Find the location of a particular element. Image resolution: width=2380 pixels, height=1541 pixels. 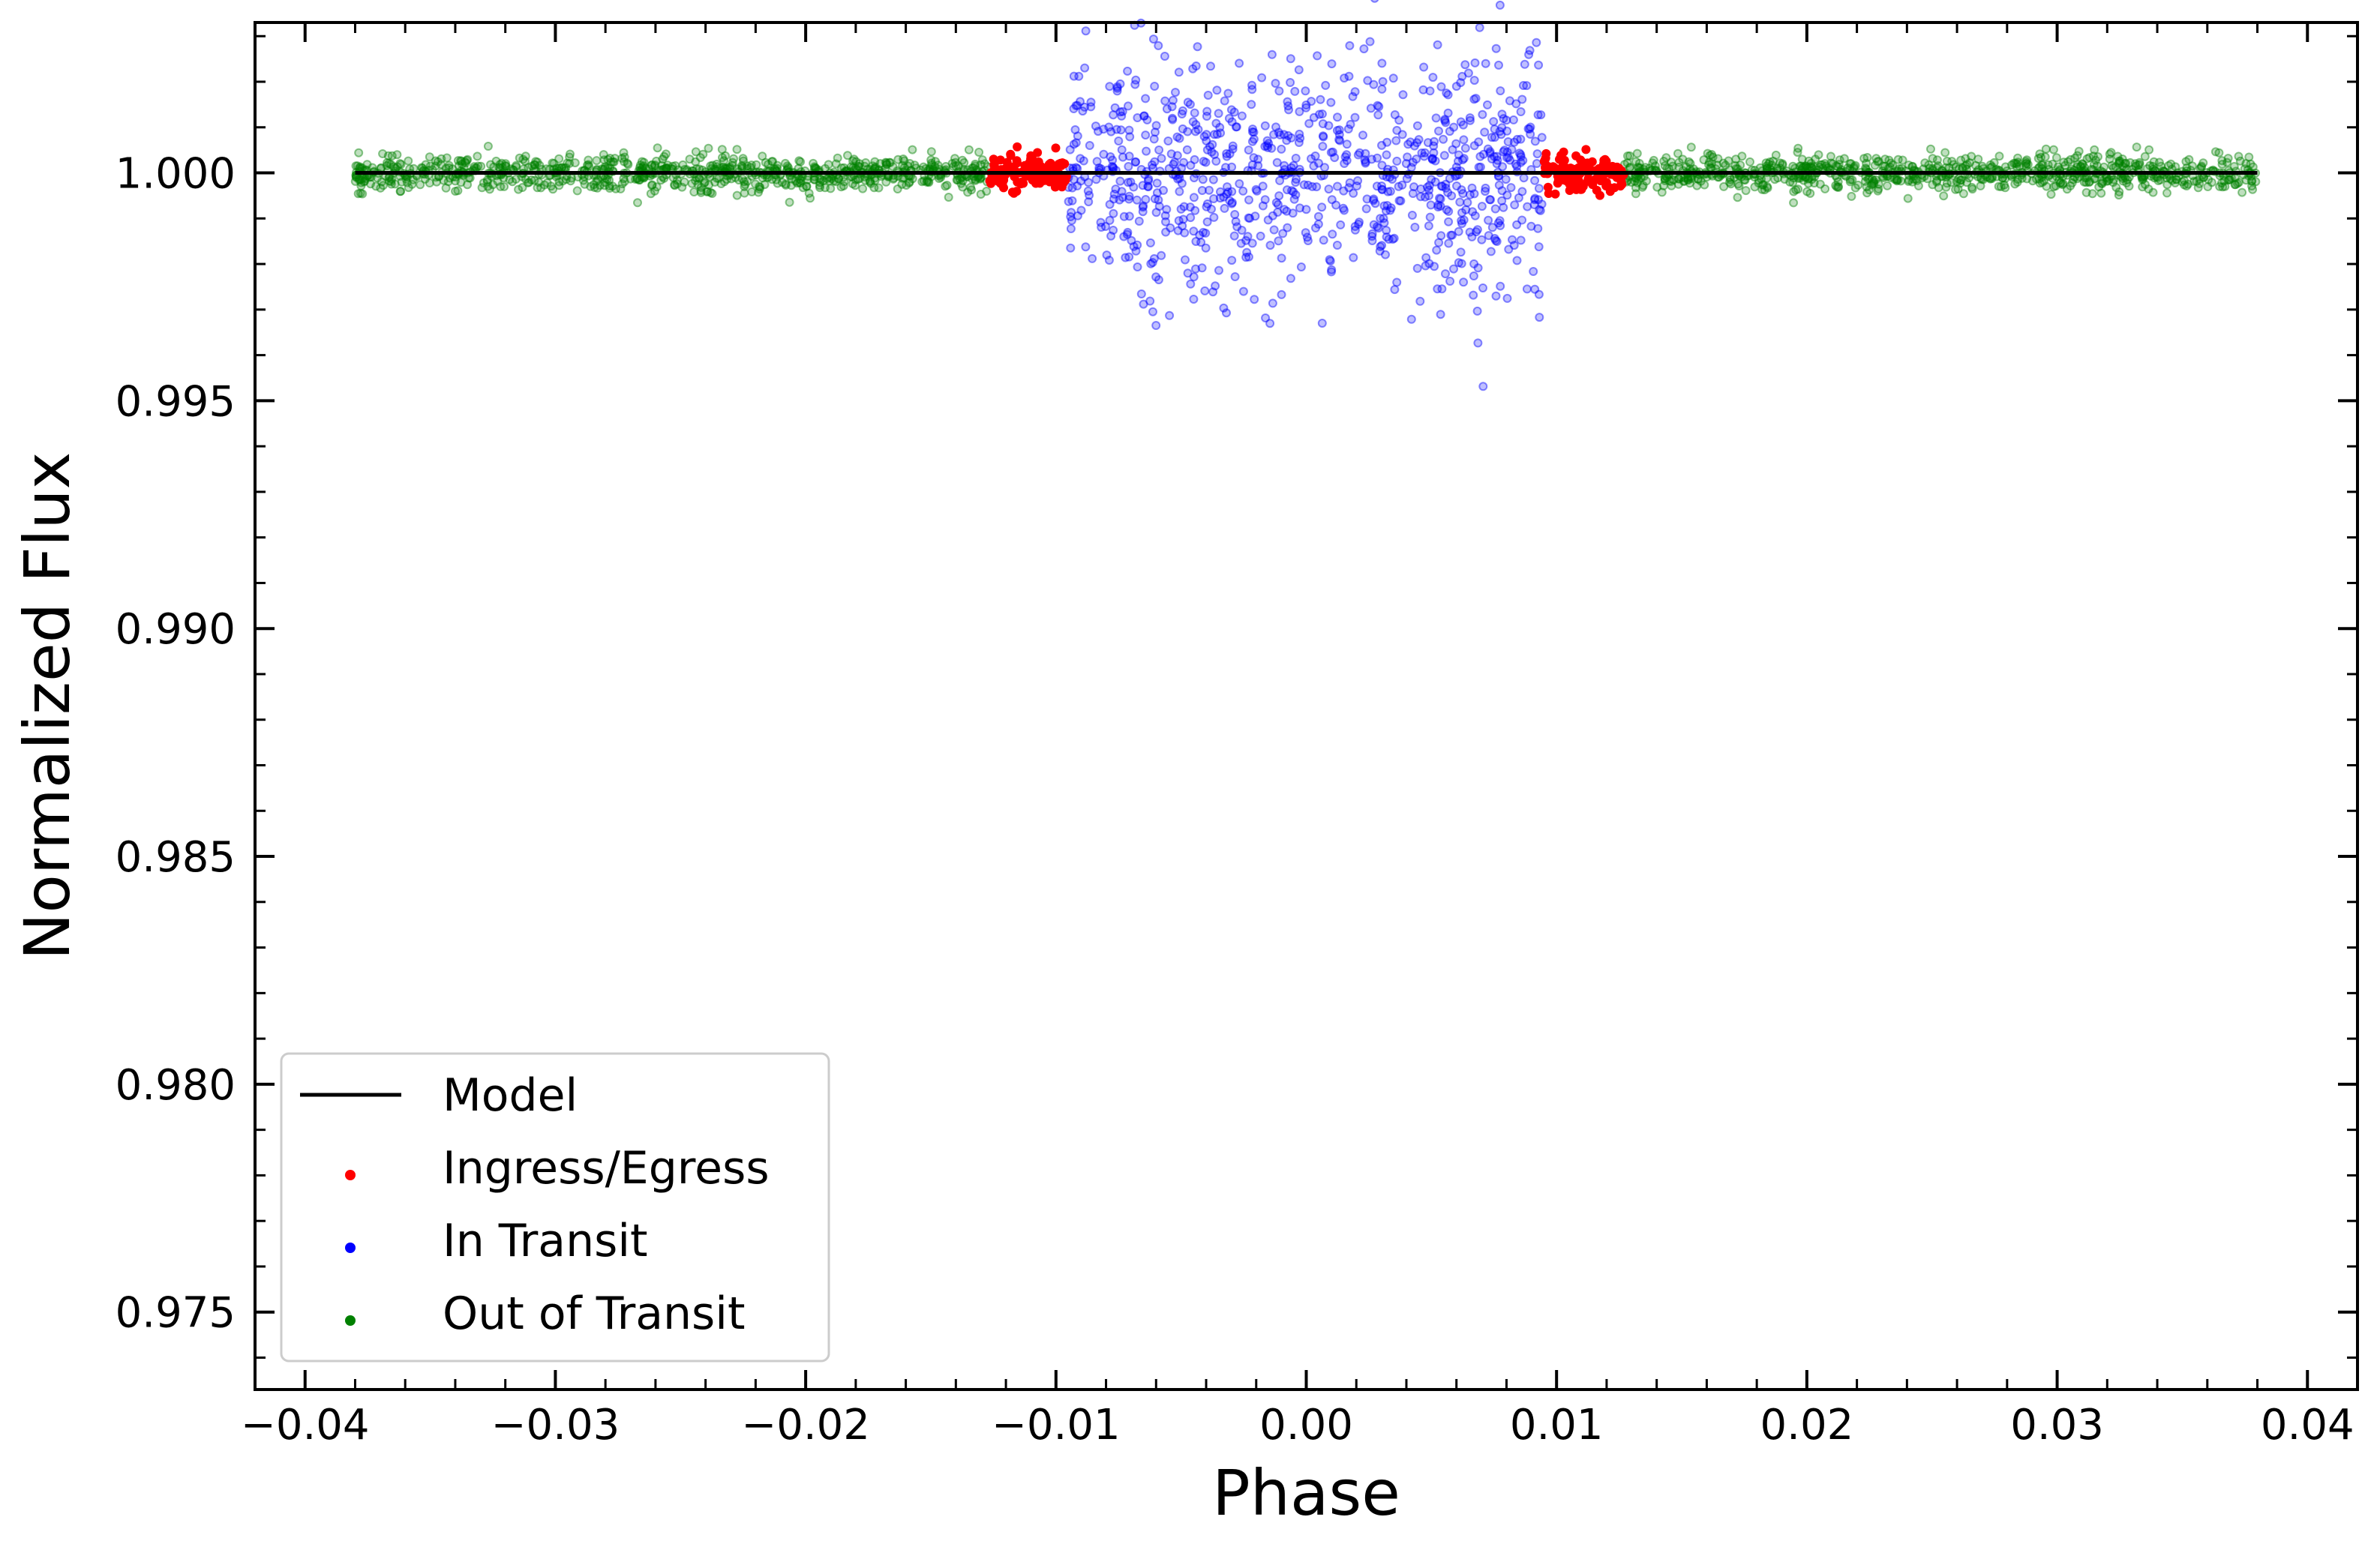

y-tick-label: 0.990 is located at coordinates (176, 629).